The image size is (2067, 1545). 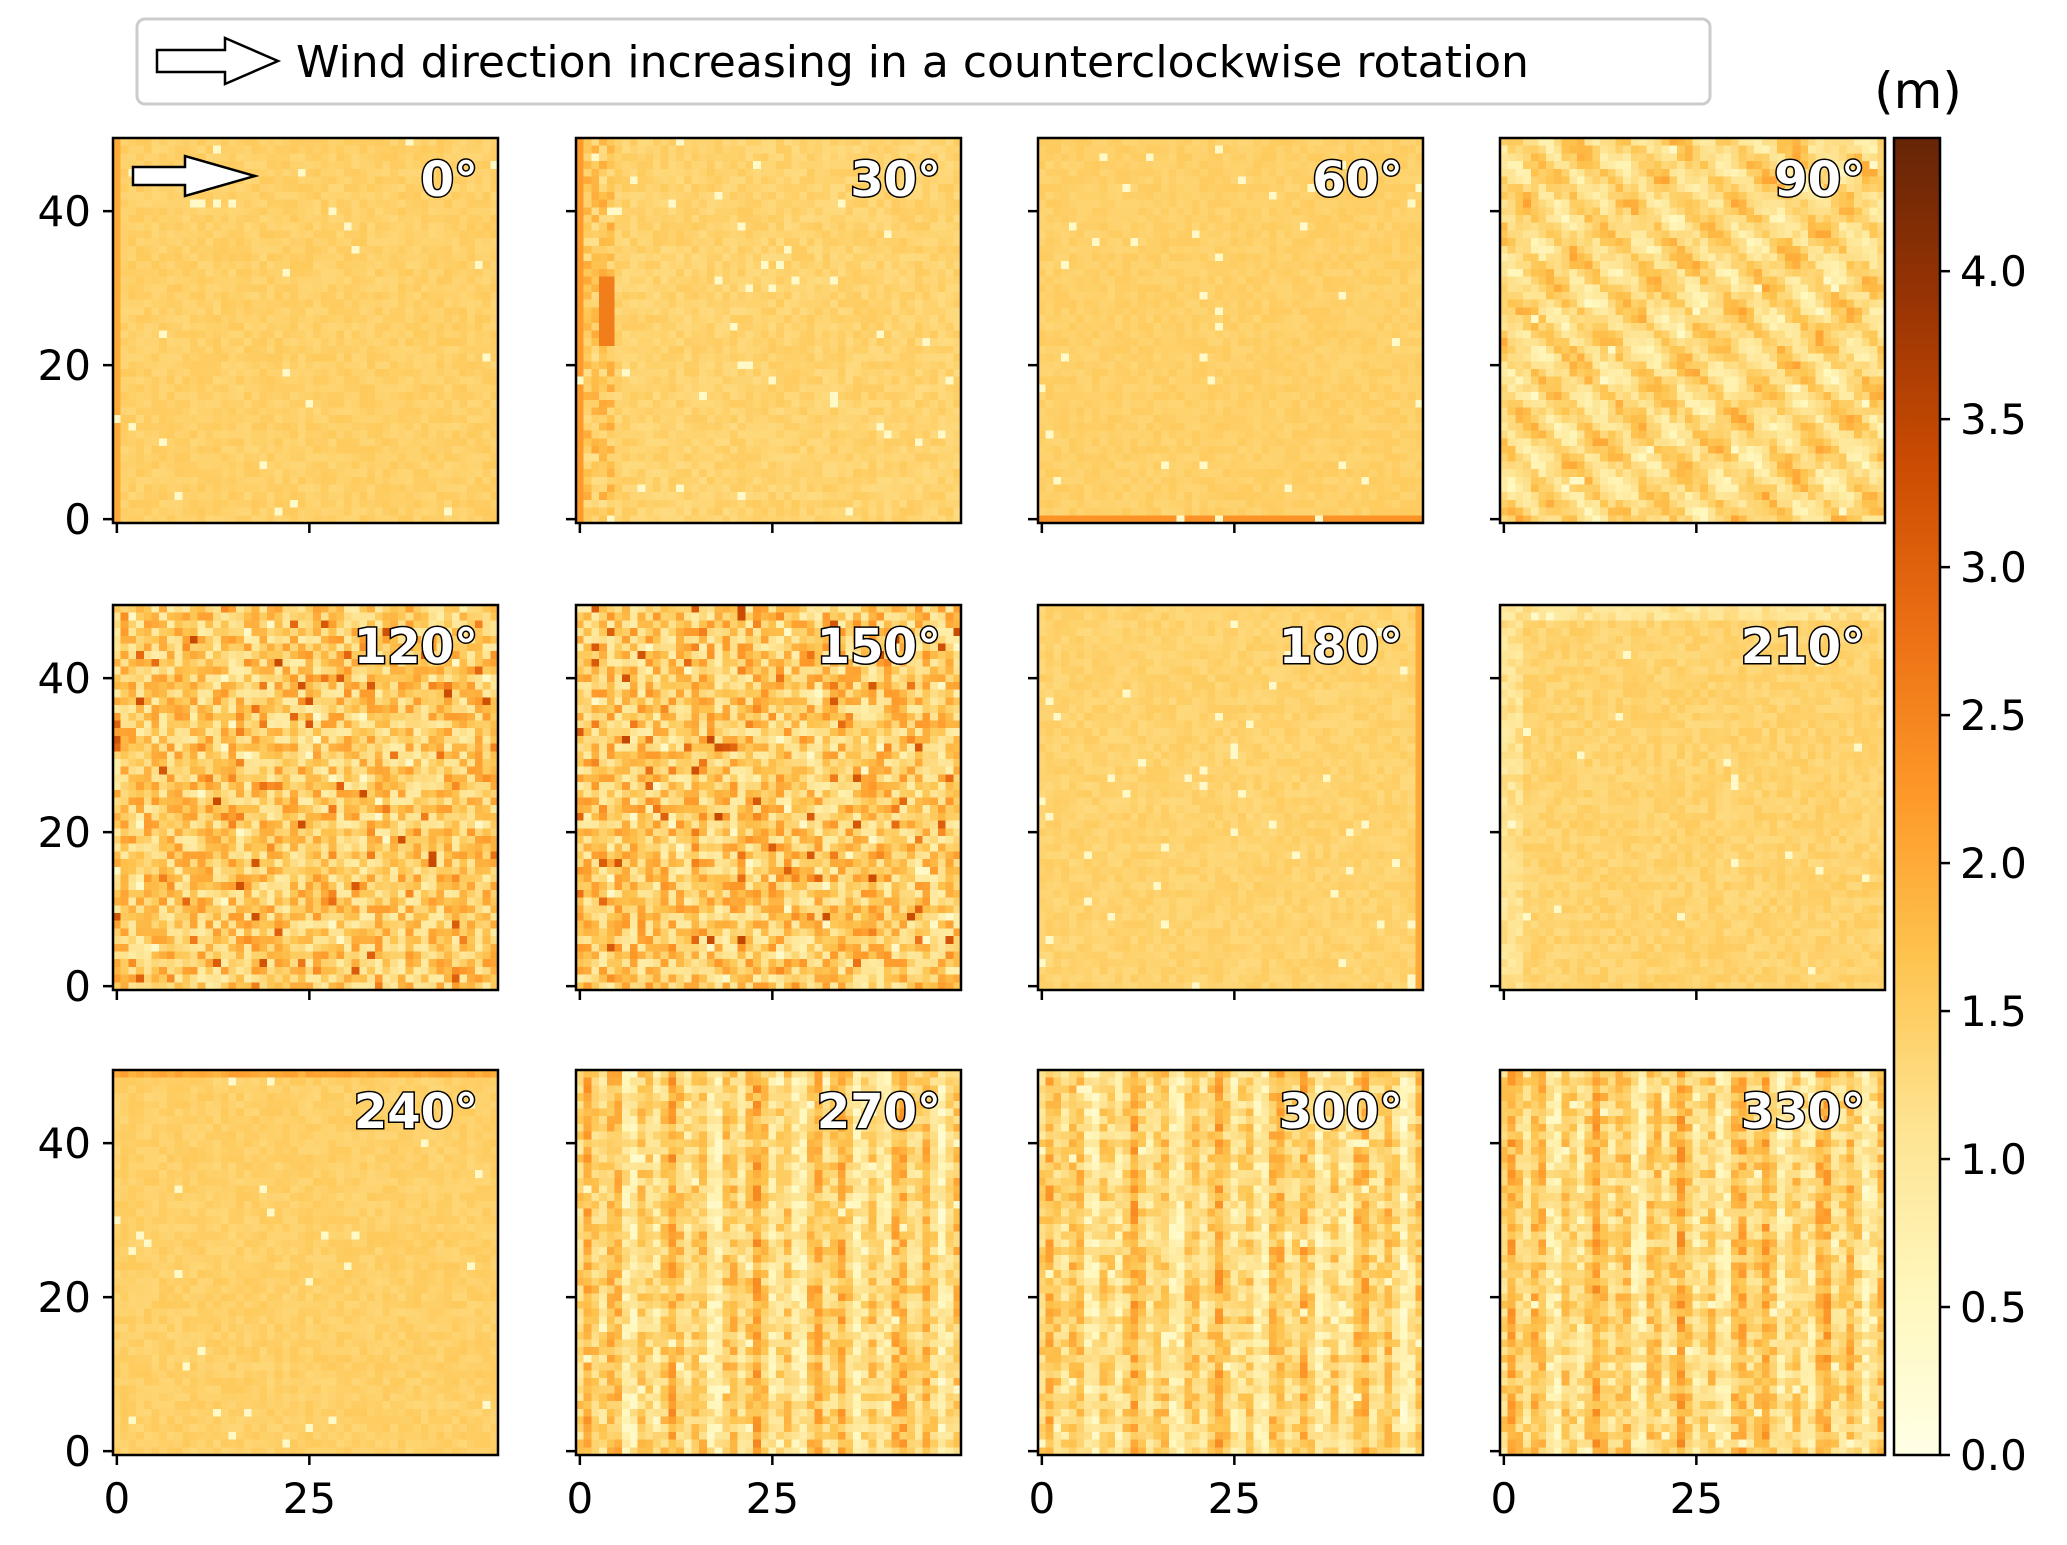 What do you see at coordinates (195, 176) in the screenshot?
I see `wind-arrow-icon` at bounding box center [195, 176].